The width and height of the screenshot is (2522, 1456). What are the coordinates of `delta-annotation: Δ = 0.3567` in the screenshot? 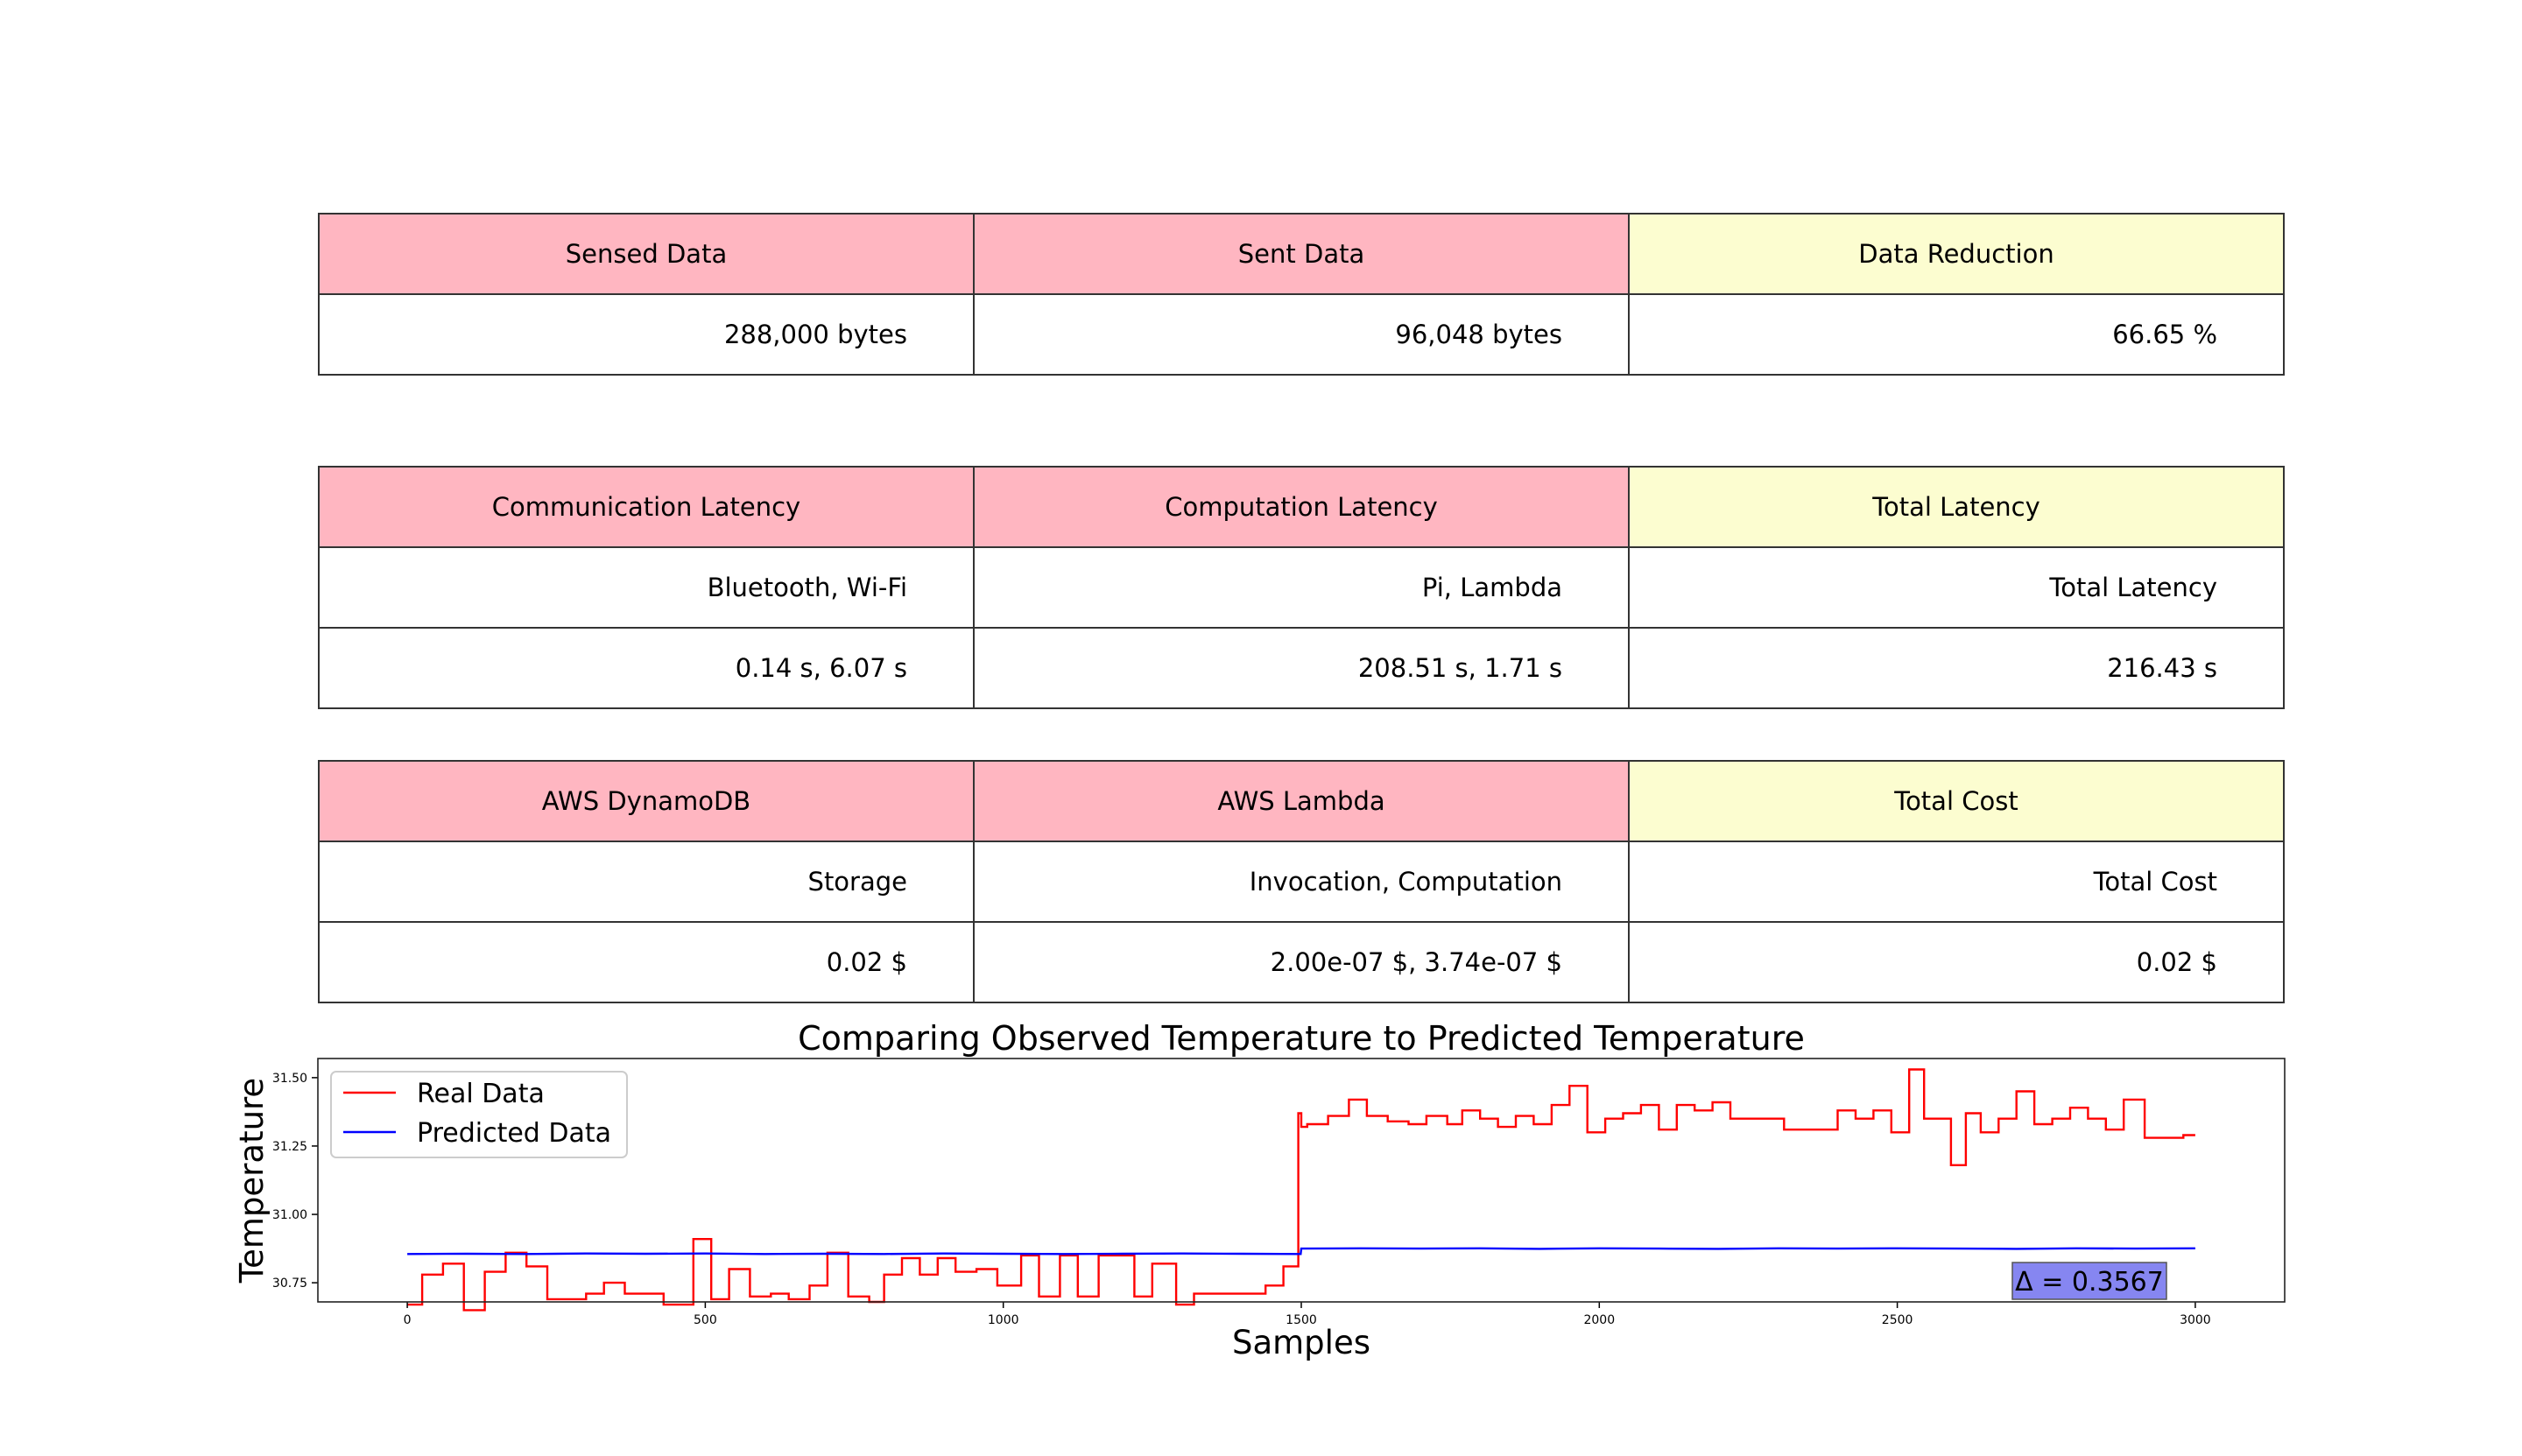 It's located at (2089, 1282).